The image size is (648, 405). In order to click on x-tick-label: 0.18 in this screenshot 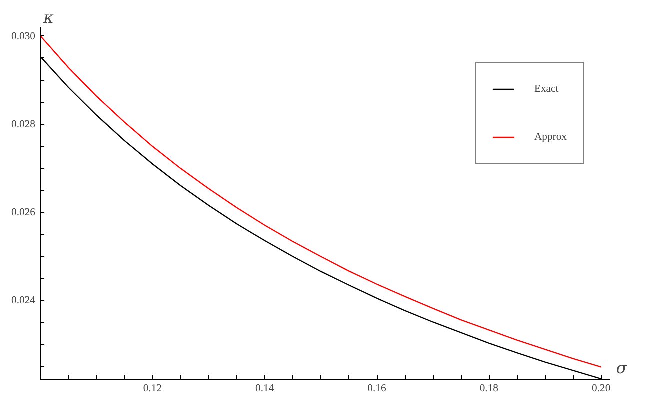, I will do `click(489, 389)`.